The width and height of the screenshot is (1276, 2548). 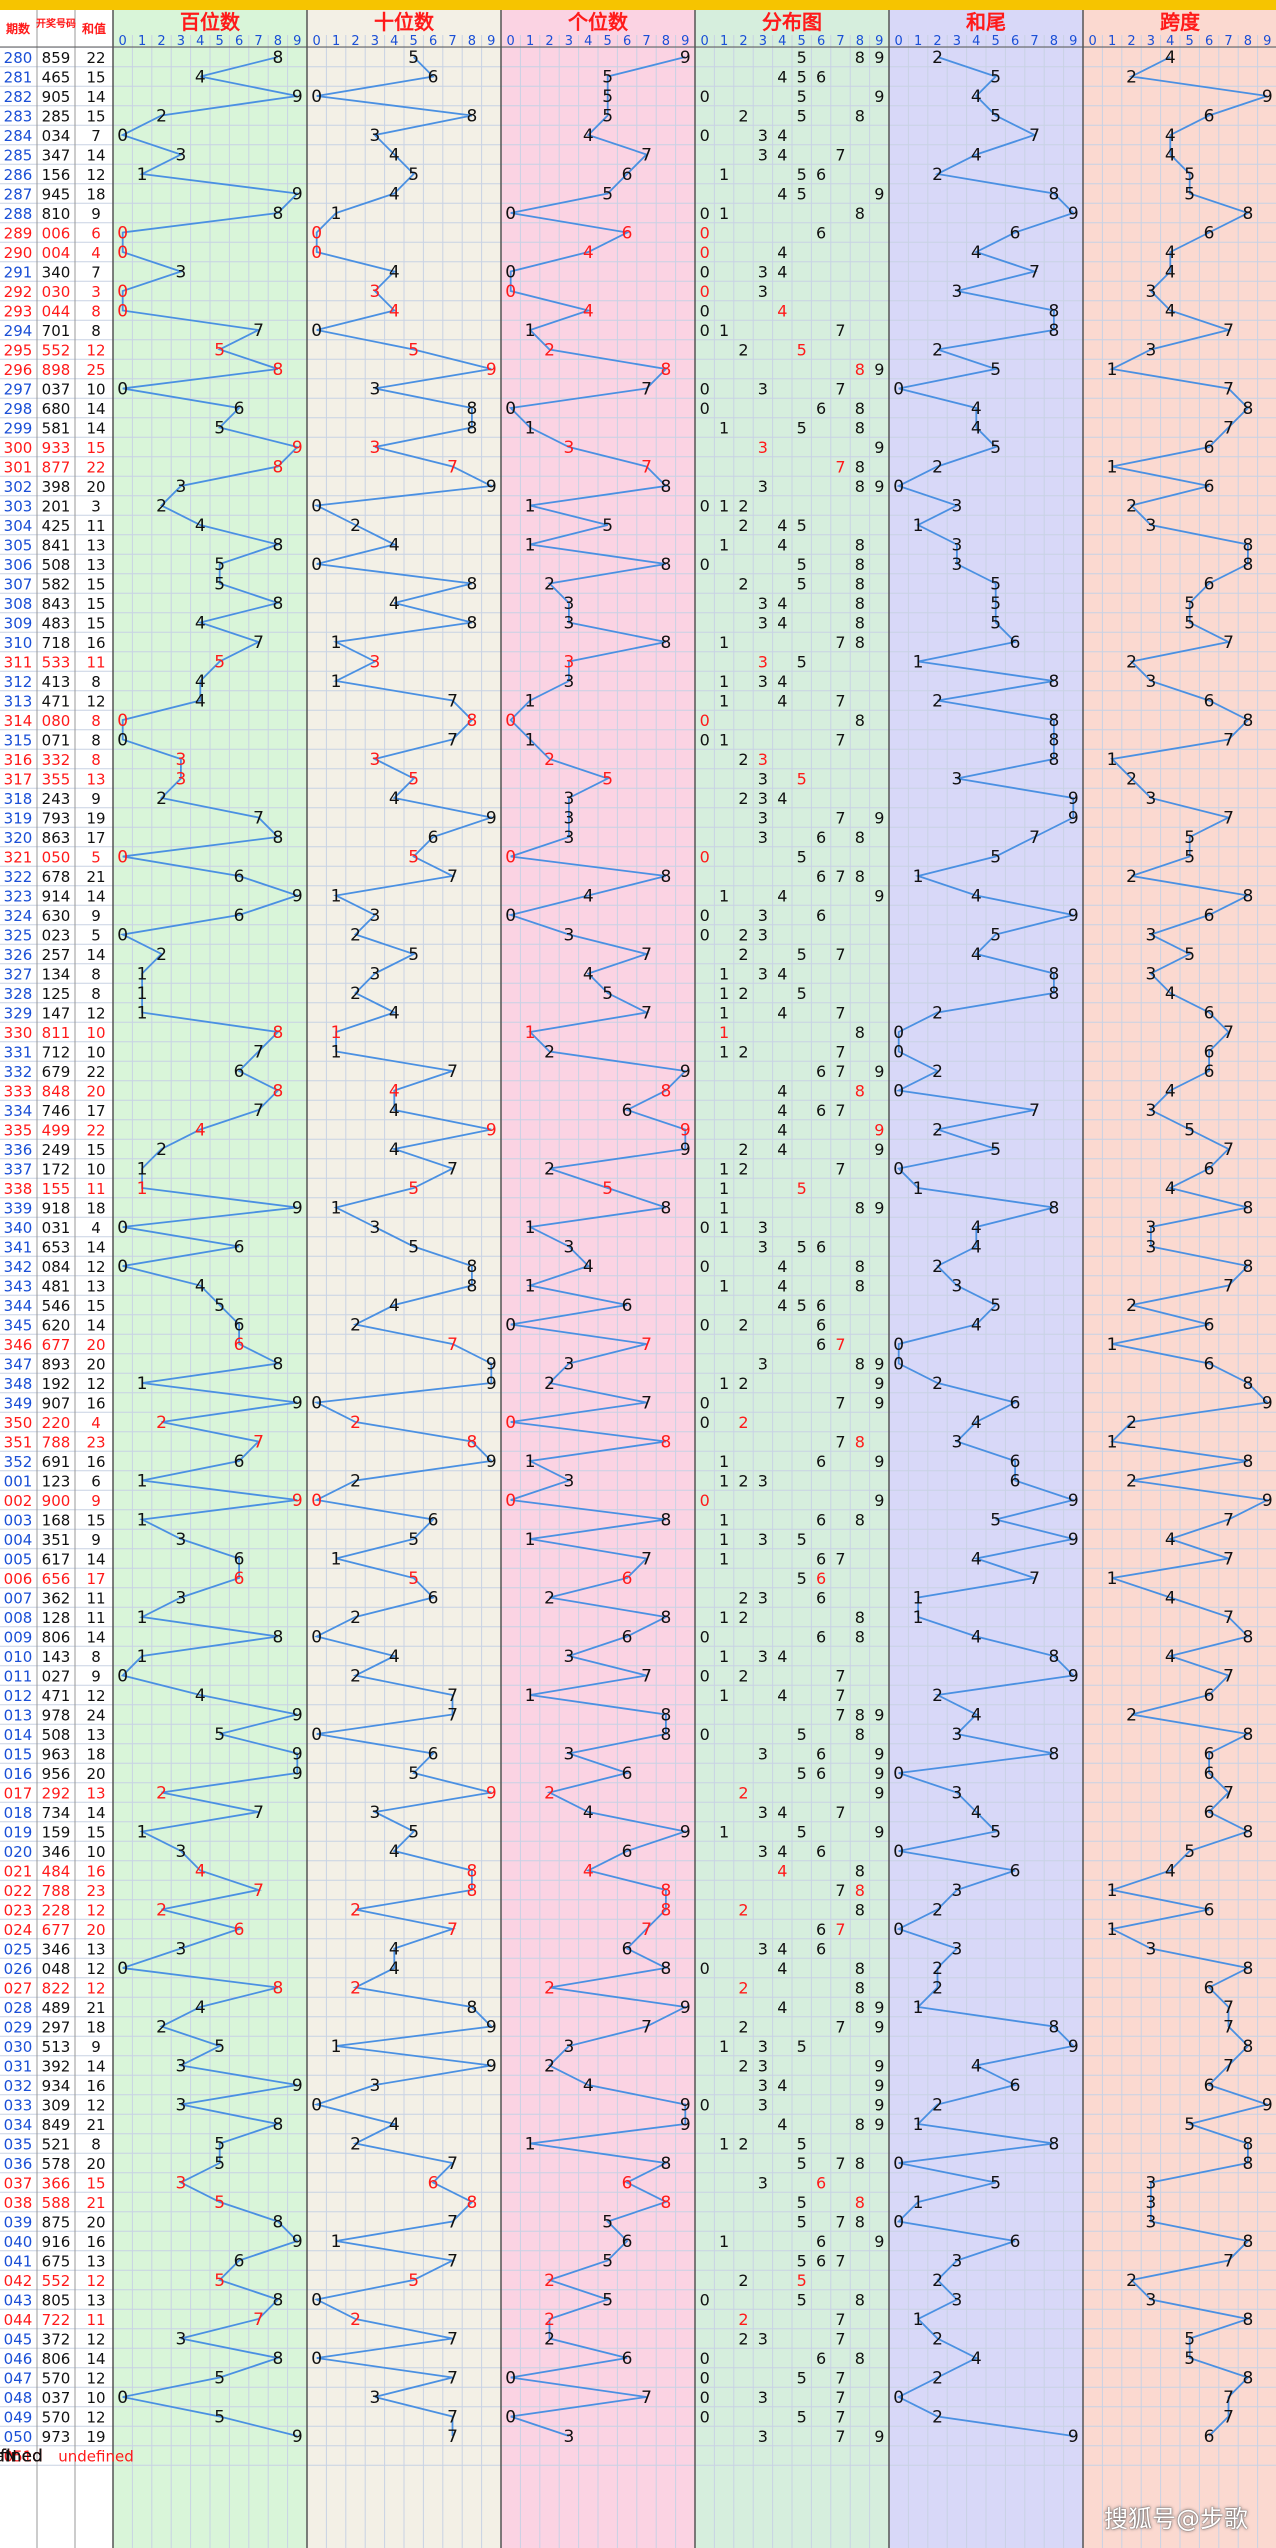 What do you see at coordinates (95, 2184) in the screenshot?
I see `sum-value: 15` at bounding box center [95, 2184].